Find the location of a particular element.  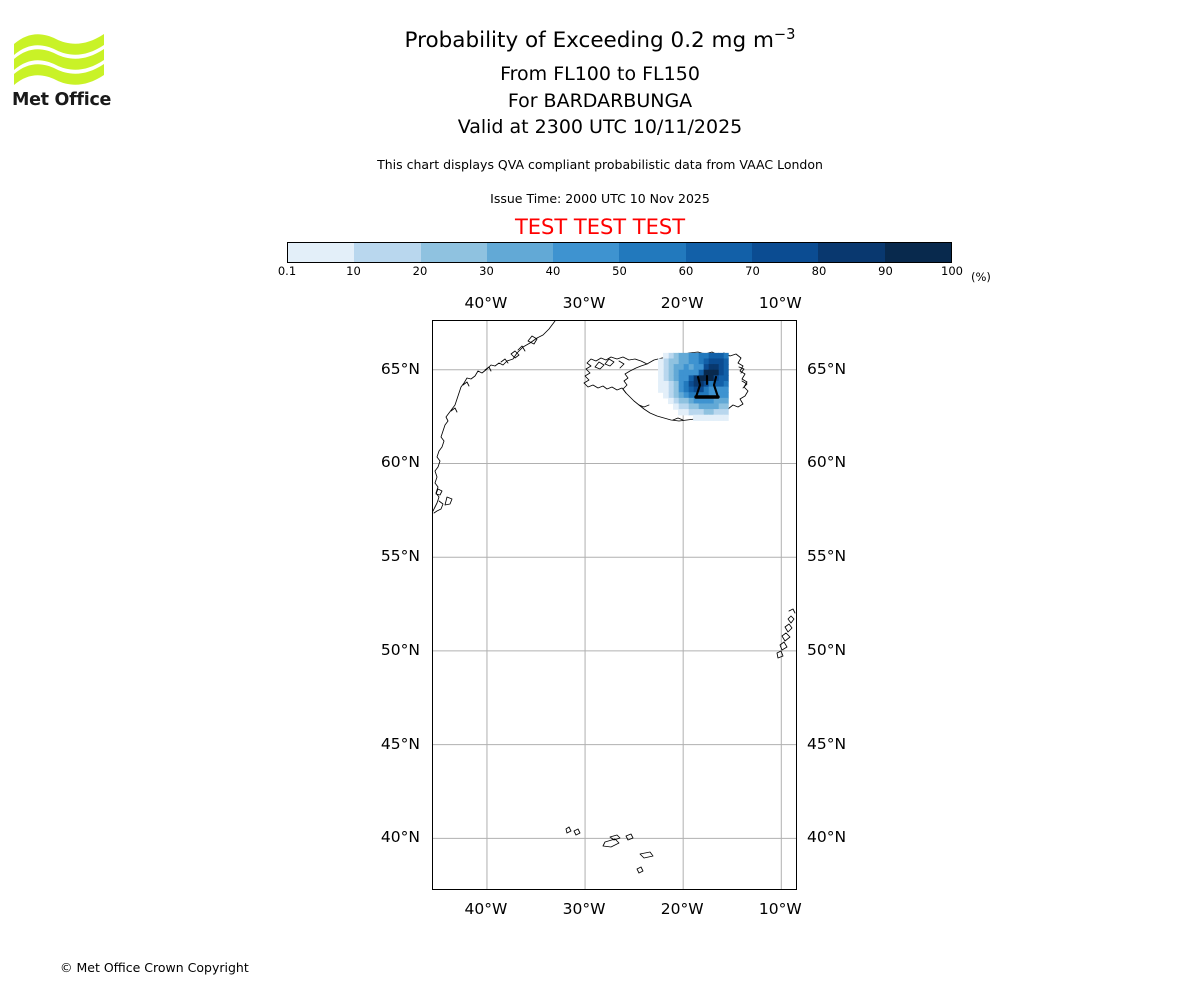

lat-label-right-50°N: 50°N is located at coordinates (827, 649).